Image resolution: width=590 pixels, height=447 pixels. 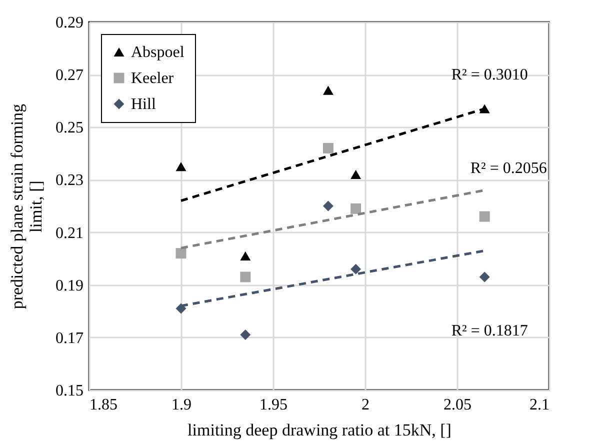 What do you see at coordinates (143, 104) in the screenshot?
I see `legend-label: Hill` at bounding box center [143, 104].